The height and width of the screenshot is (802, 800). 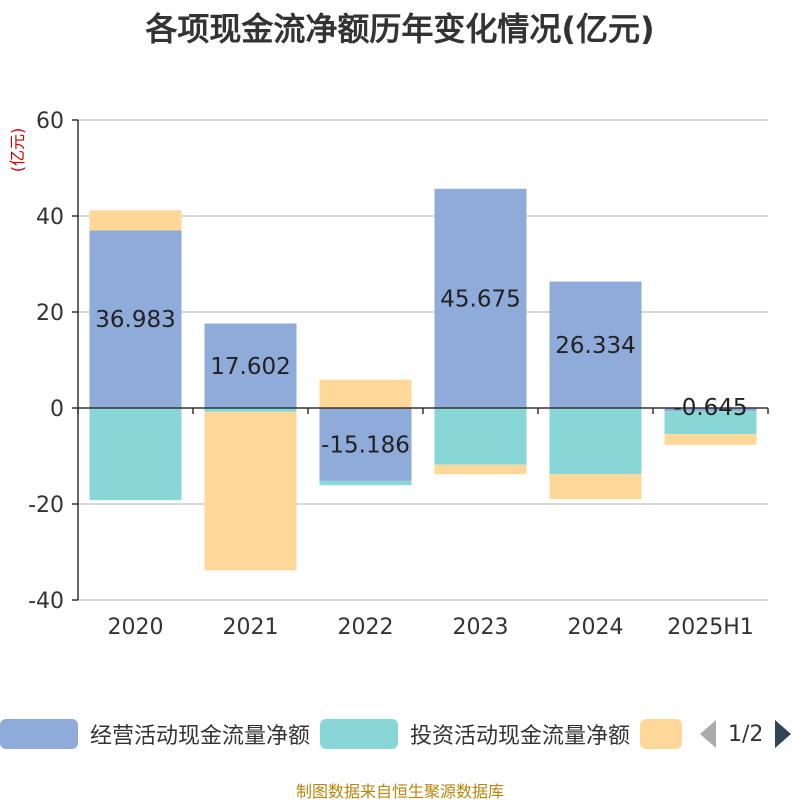 I want to click on data-label-2024: 26.334, so click(x=595, y=346).